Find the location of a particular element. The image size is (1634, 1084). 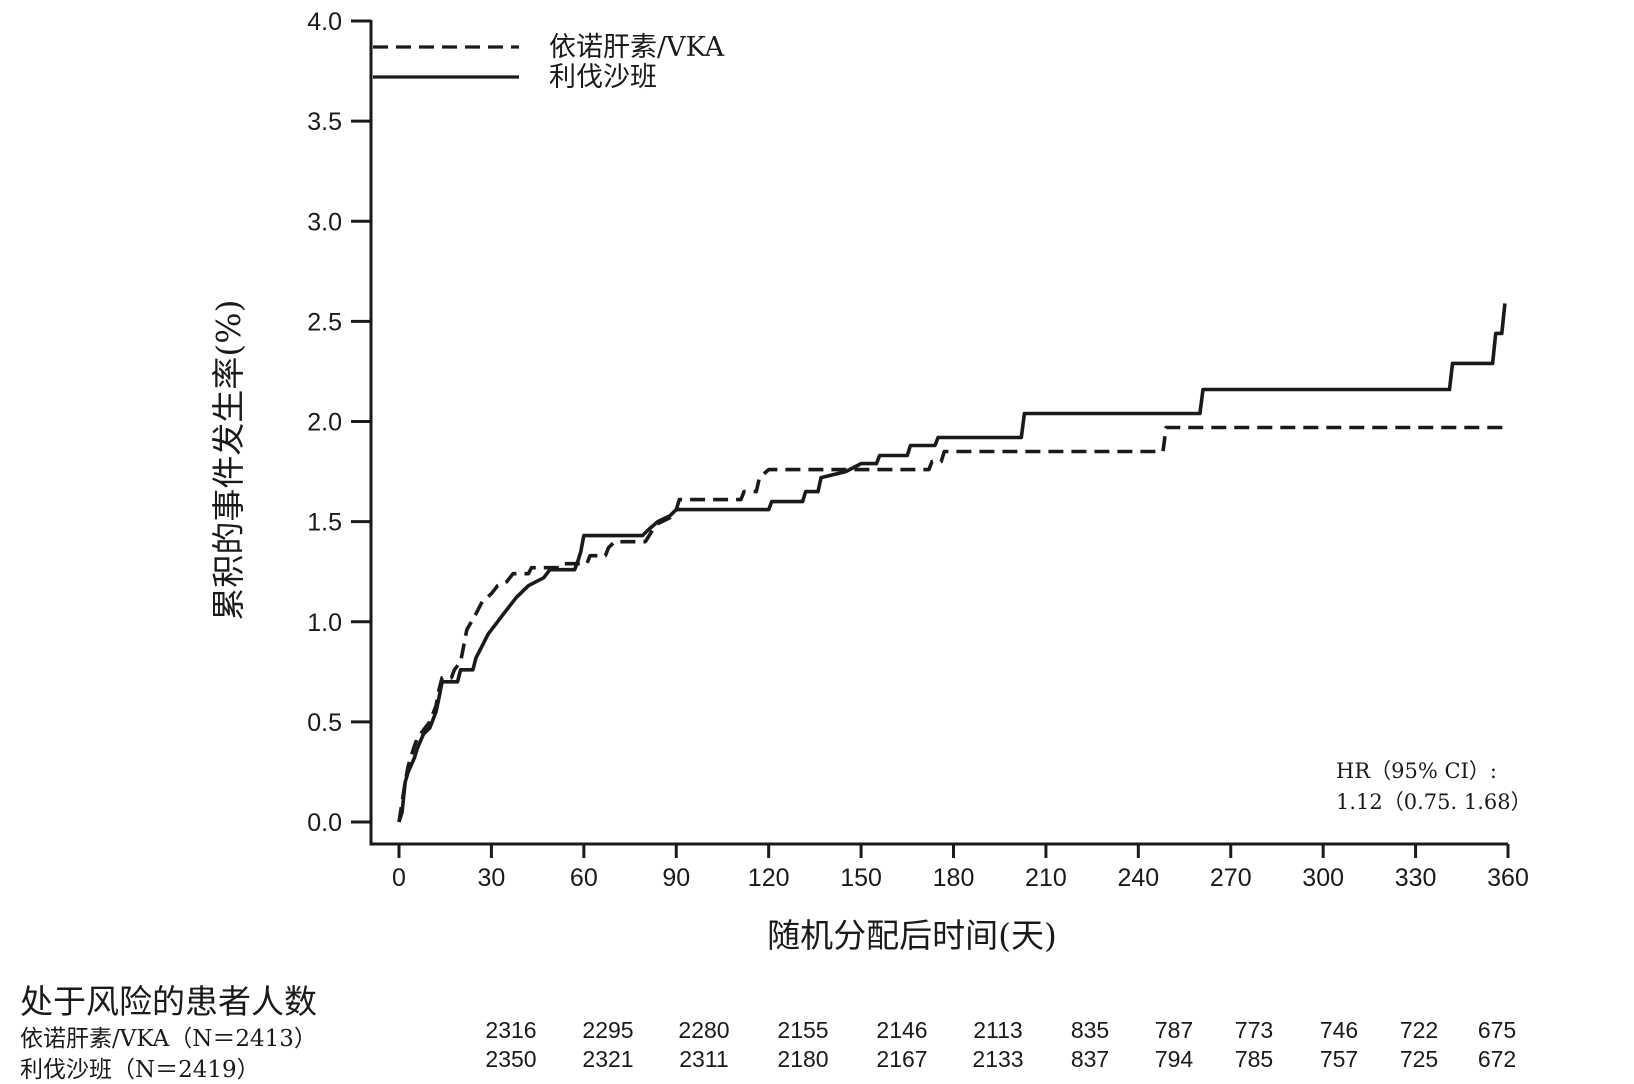

hr-annotation-line1: HR（95% CI）: is located at coordinates (1416, 771).